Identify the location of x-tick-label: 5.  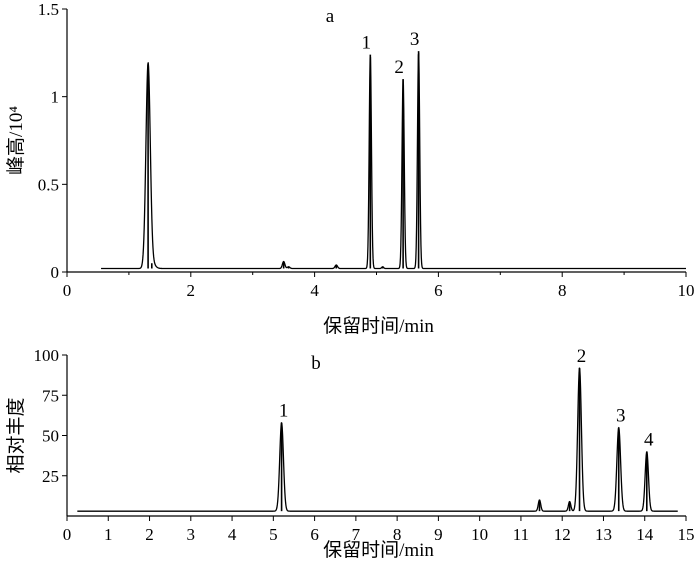
(273, 534).